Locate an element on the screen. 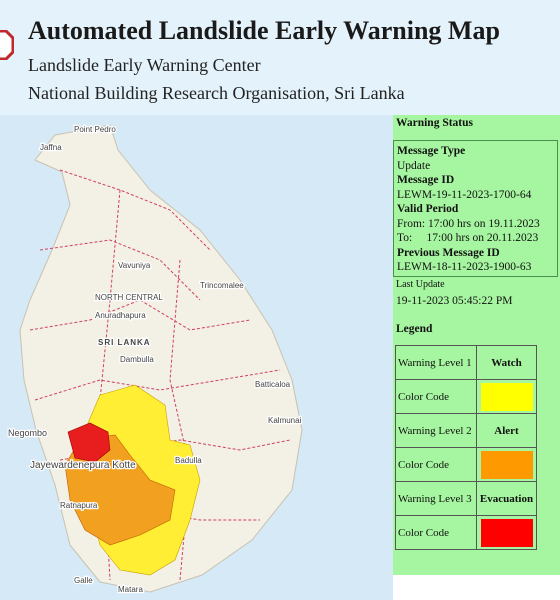  map-label: Ratnapura is located at coordinates (79, 505).